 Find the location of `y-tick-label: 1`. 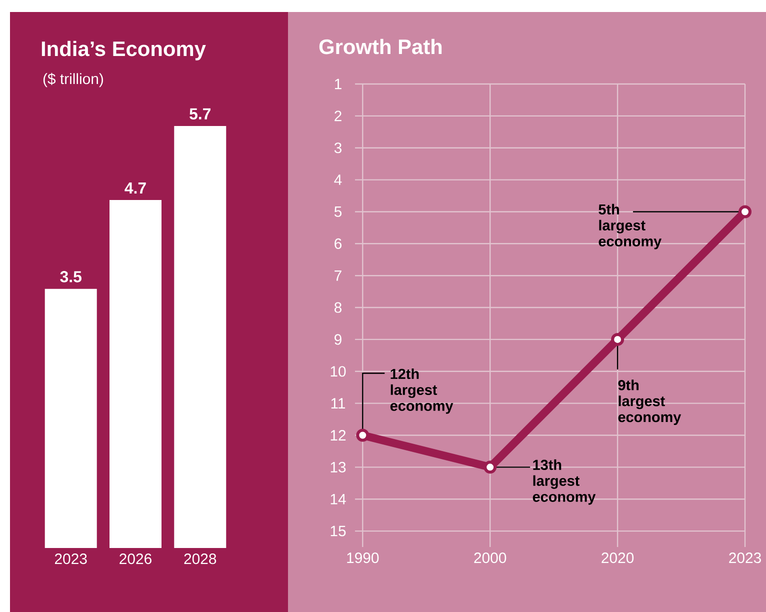

y-tick-label: 1 is located at coordinates (338, 84).